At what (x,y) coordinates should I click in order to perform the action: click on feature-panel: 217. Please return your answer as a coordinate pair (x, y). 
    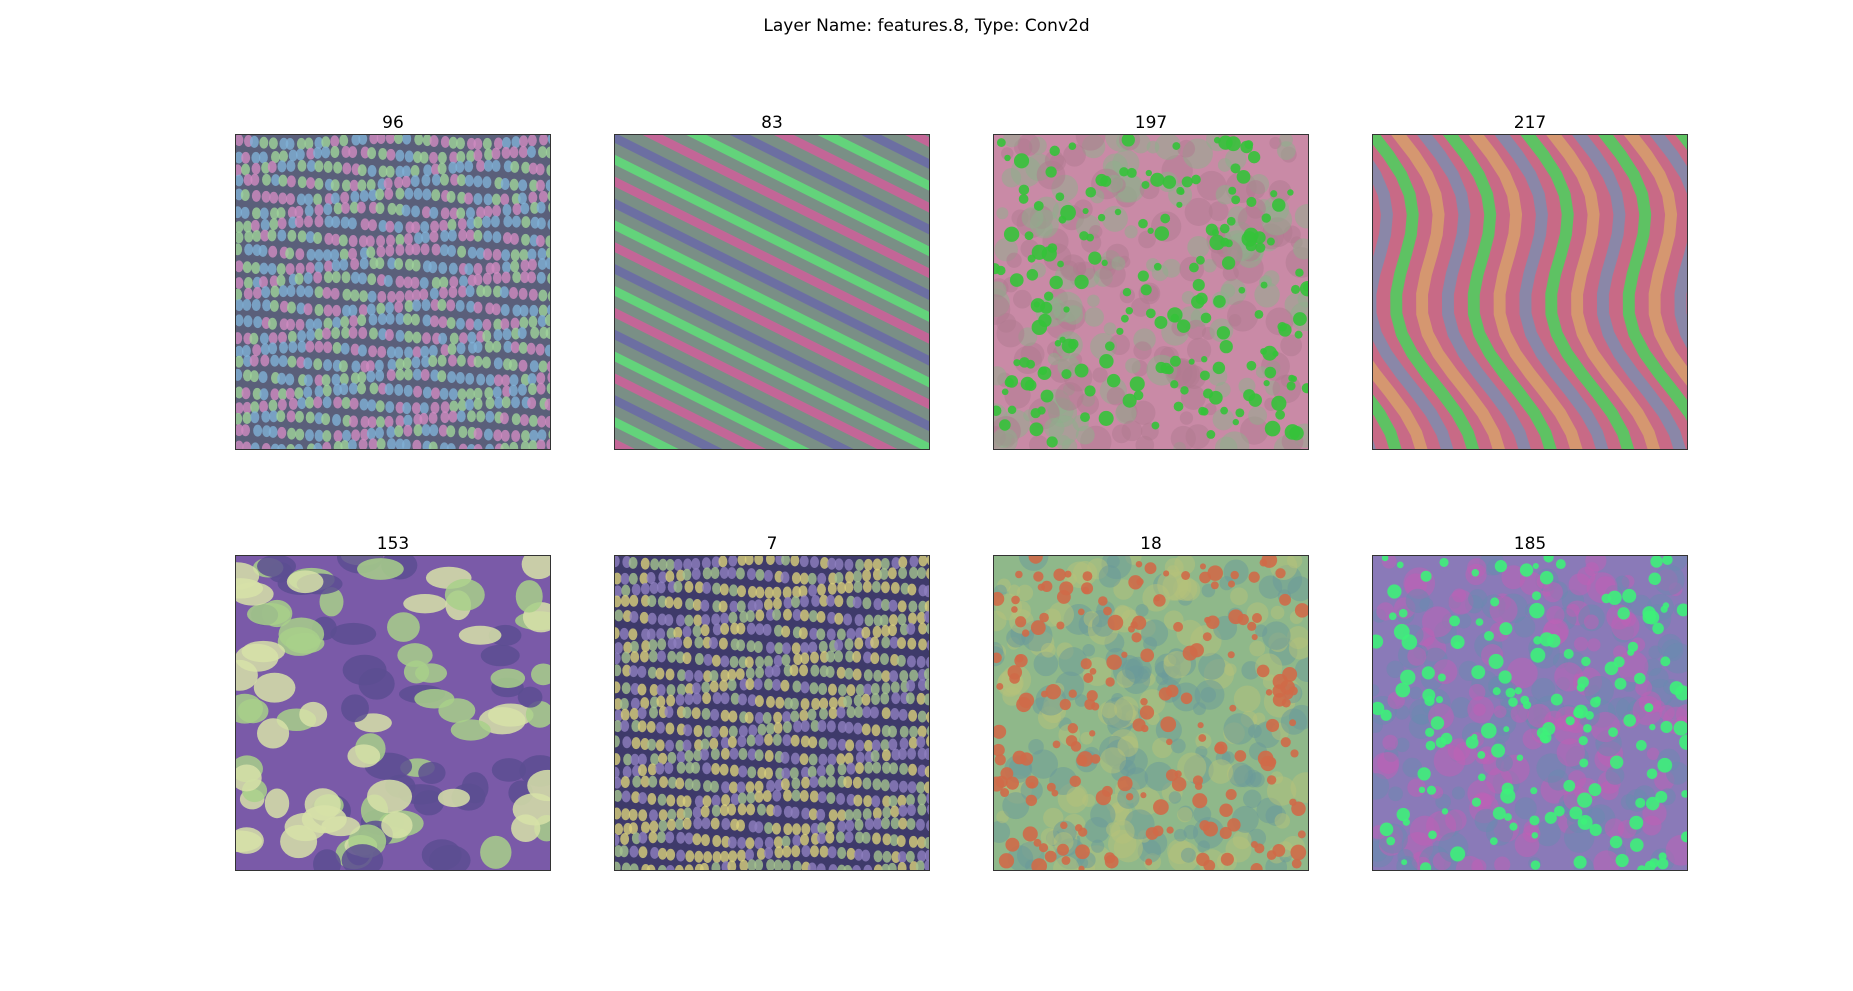
    Looking at the image, I should click on (1530, 281).